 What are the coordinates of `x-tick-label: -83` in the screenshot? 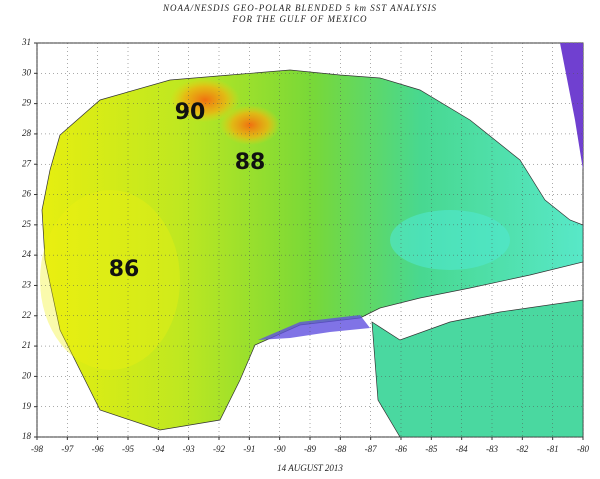 It's located at (492, 449).